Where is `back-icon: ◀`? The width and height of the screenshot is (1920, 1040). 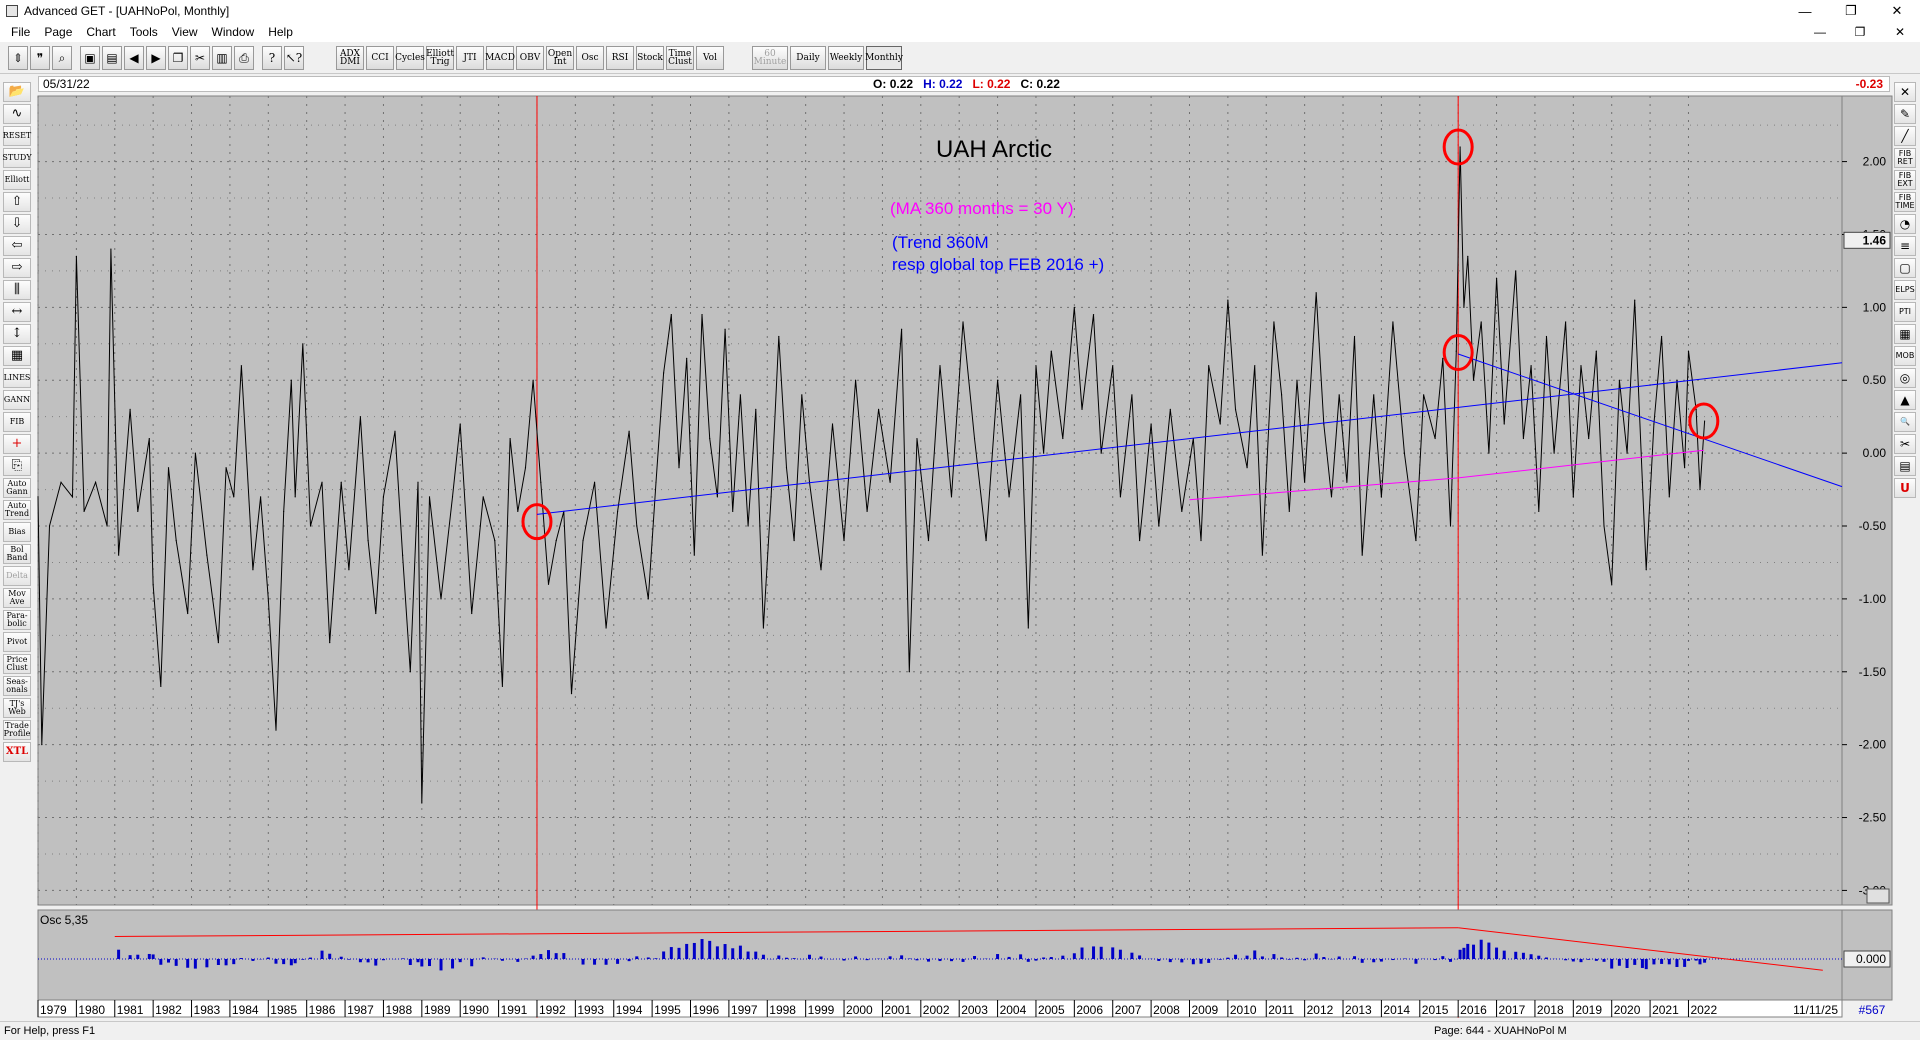 back-icon: ◀ is located at coordinates (134, 58).